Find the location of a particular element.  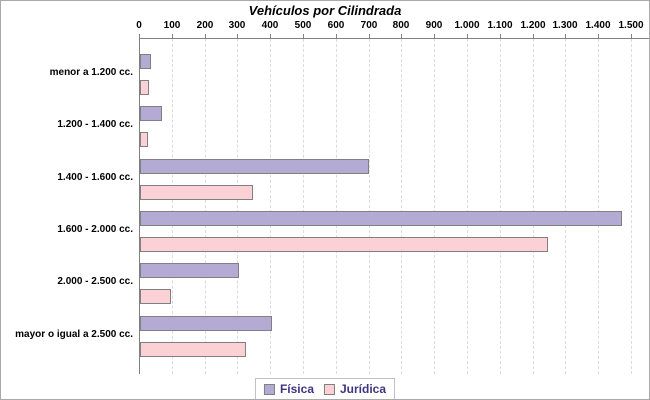

x-tick-label: 400 is located at coordinates (270, 25).